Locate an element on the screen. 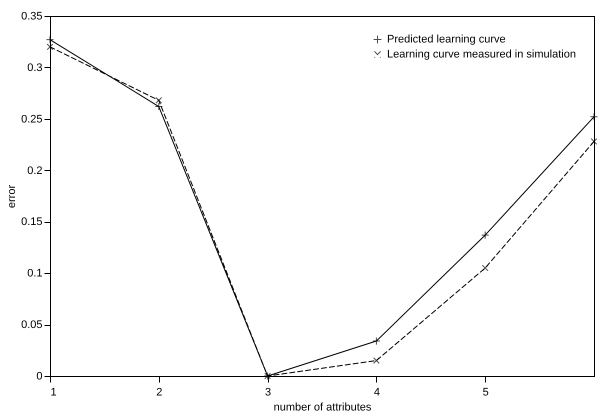 This screenshot has height=417, width=602. y-tick-label: 0.35 is located at coordinates (31, 16).